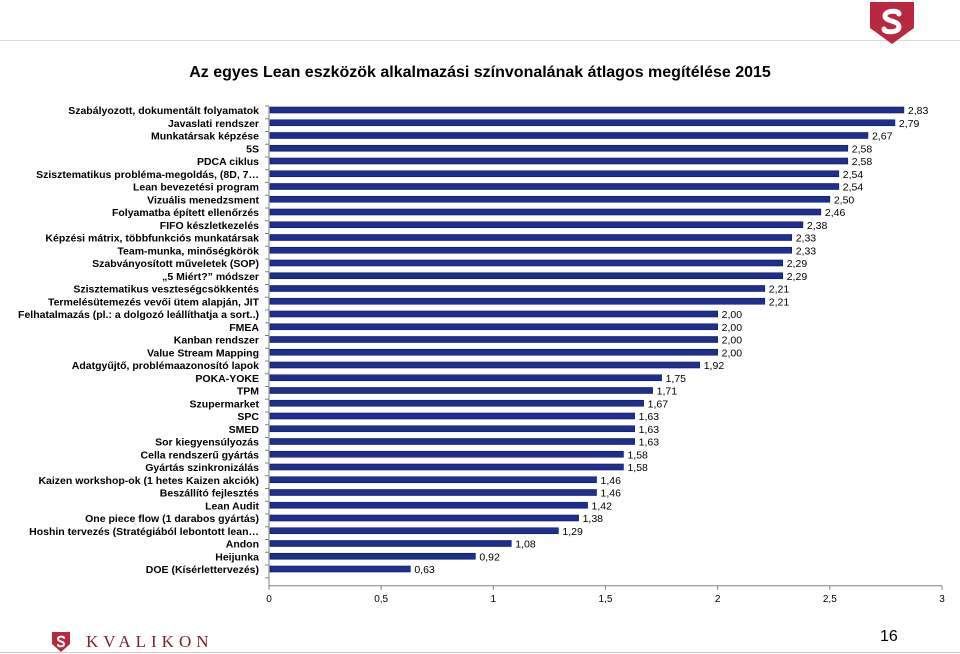 This screenshot has height=654, width=960. Describe the element at coordinates (207, 443) in the screenshot. I see `category-label: Sor kiegyensúlyozás` at that location.